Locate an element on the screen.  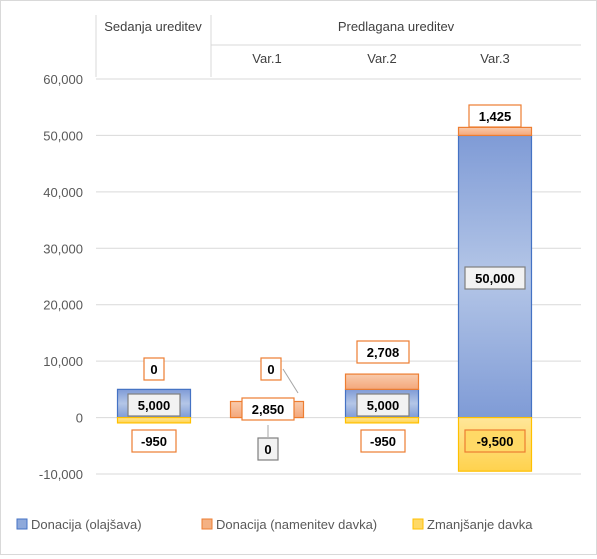
x-category-label: Var.2 is located at coordinates (381, 58).